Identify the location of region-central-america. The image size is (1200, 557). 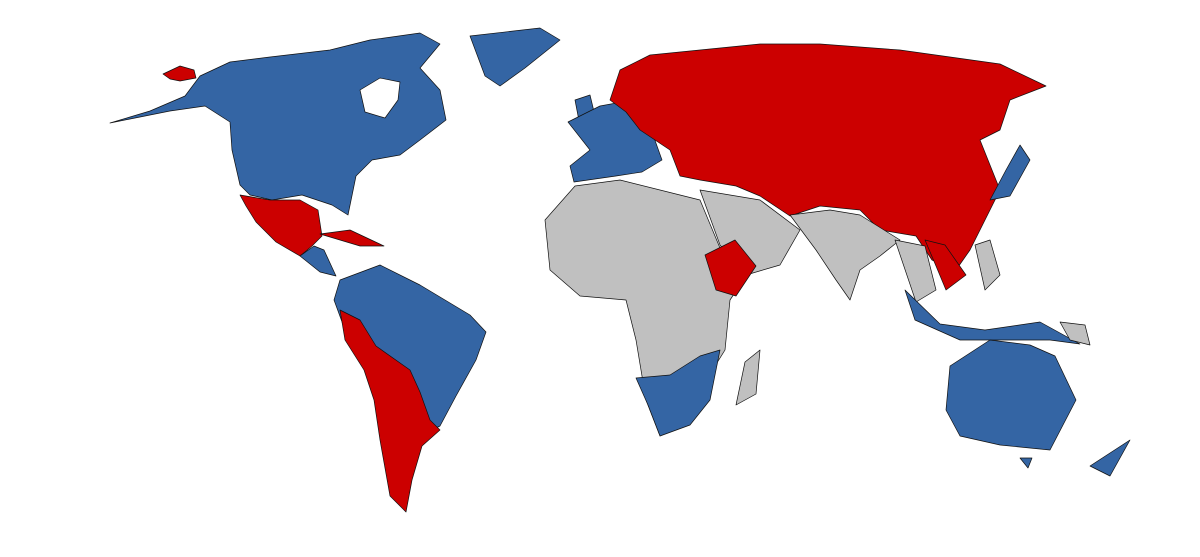
(318, 261).